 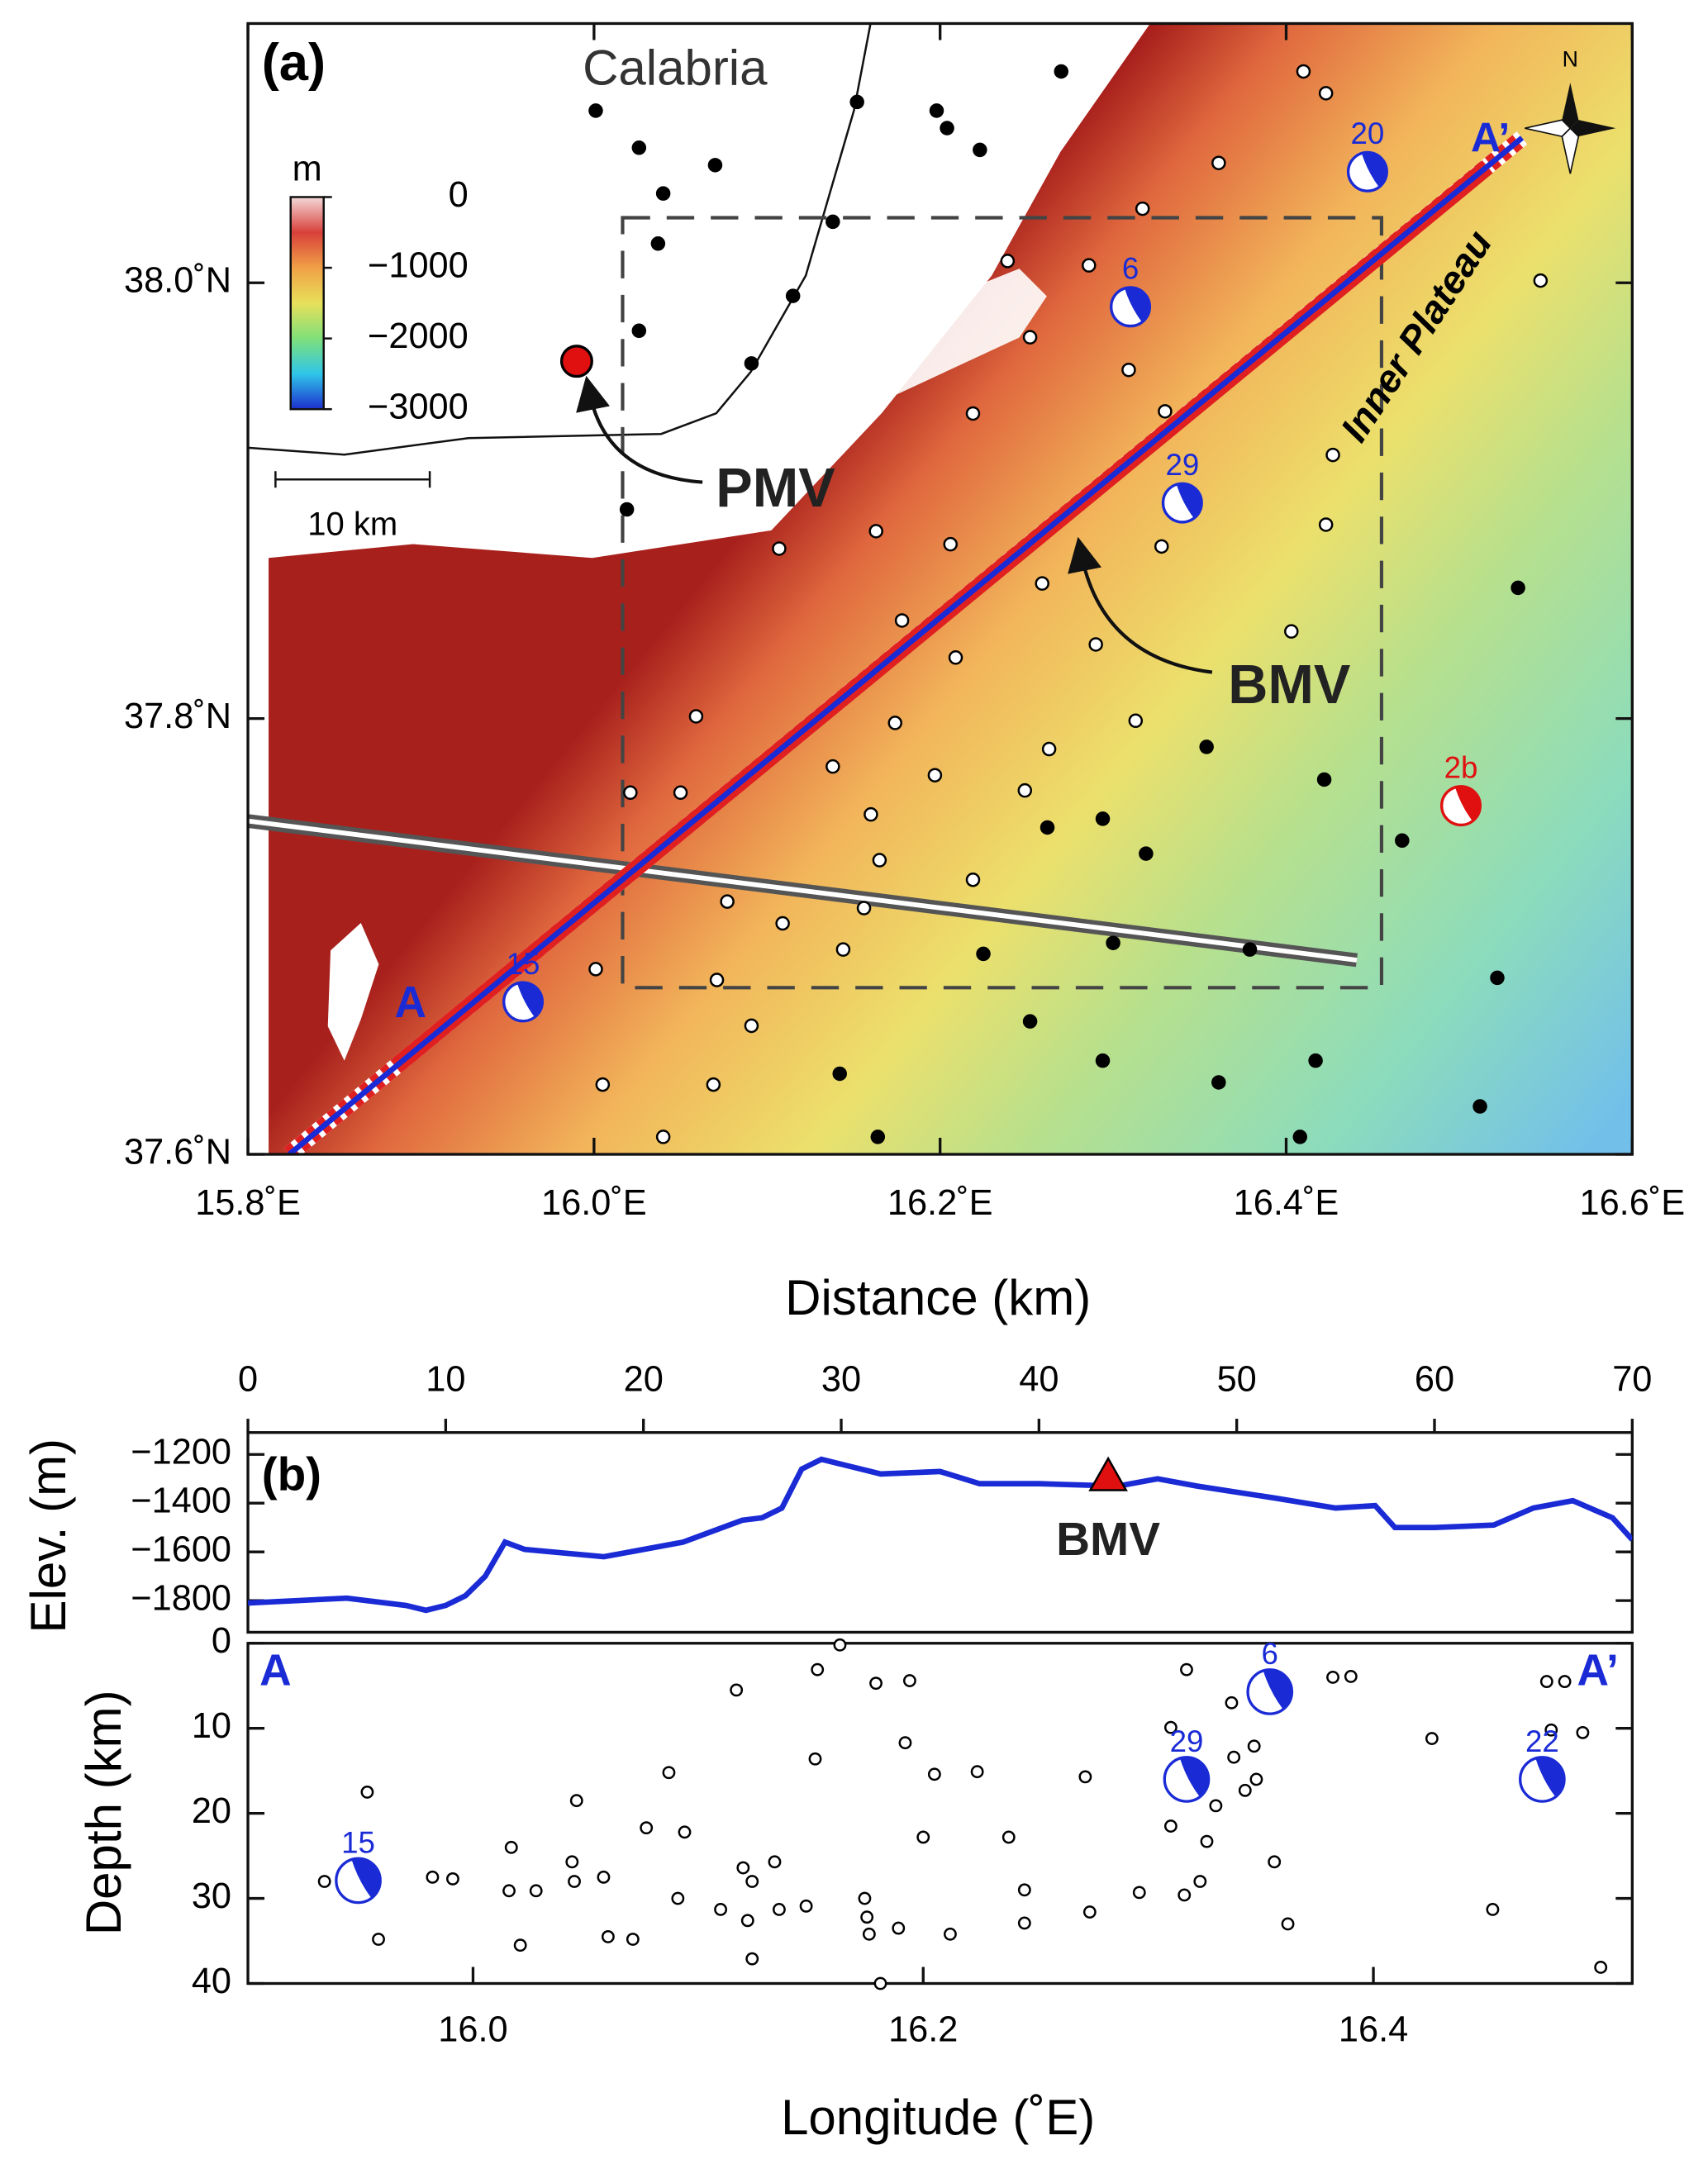 I want to click on y-tick-label: 40, so click(x=211, y=1981).